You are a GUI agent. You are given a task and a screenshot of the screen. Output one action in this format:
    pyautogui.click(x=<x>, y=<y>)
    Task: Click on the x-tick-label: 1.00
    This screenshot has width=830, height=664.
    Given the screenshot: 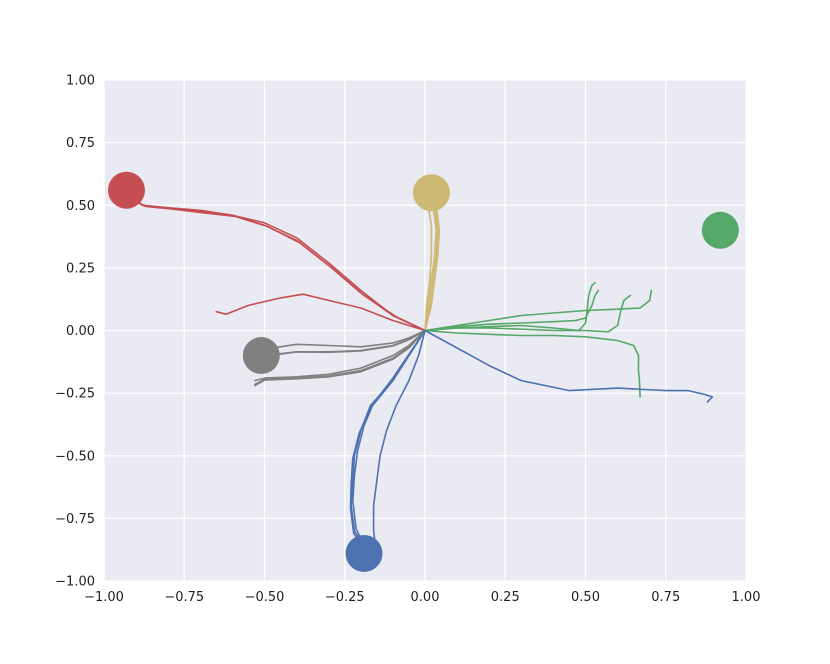 What is the action you would take?
    pyautogui.click(x=746, y=597)
    